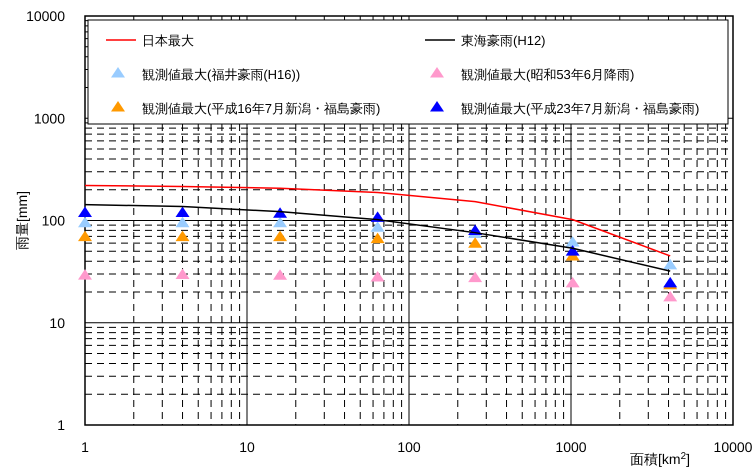 Image resolution: width=754 pixels, height=468 pixels. I want to click on x-tick-label: 10000, so click(733, 447).